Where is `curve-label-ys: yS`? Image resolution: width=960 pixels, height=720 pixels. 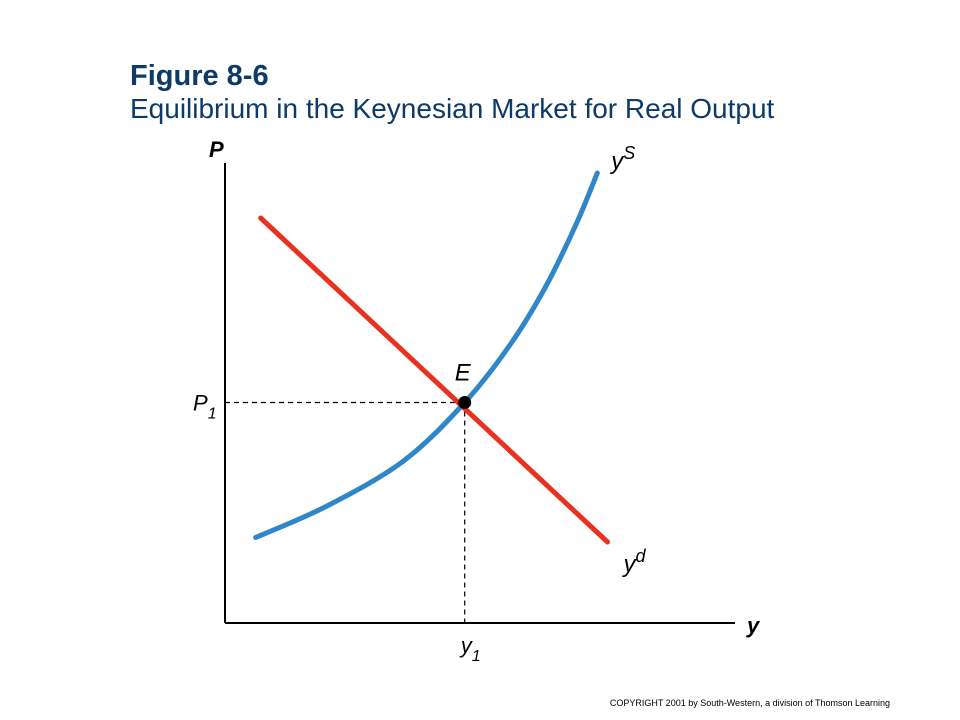 curve-label-ys: yS is located at coordinates (622, 159).